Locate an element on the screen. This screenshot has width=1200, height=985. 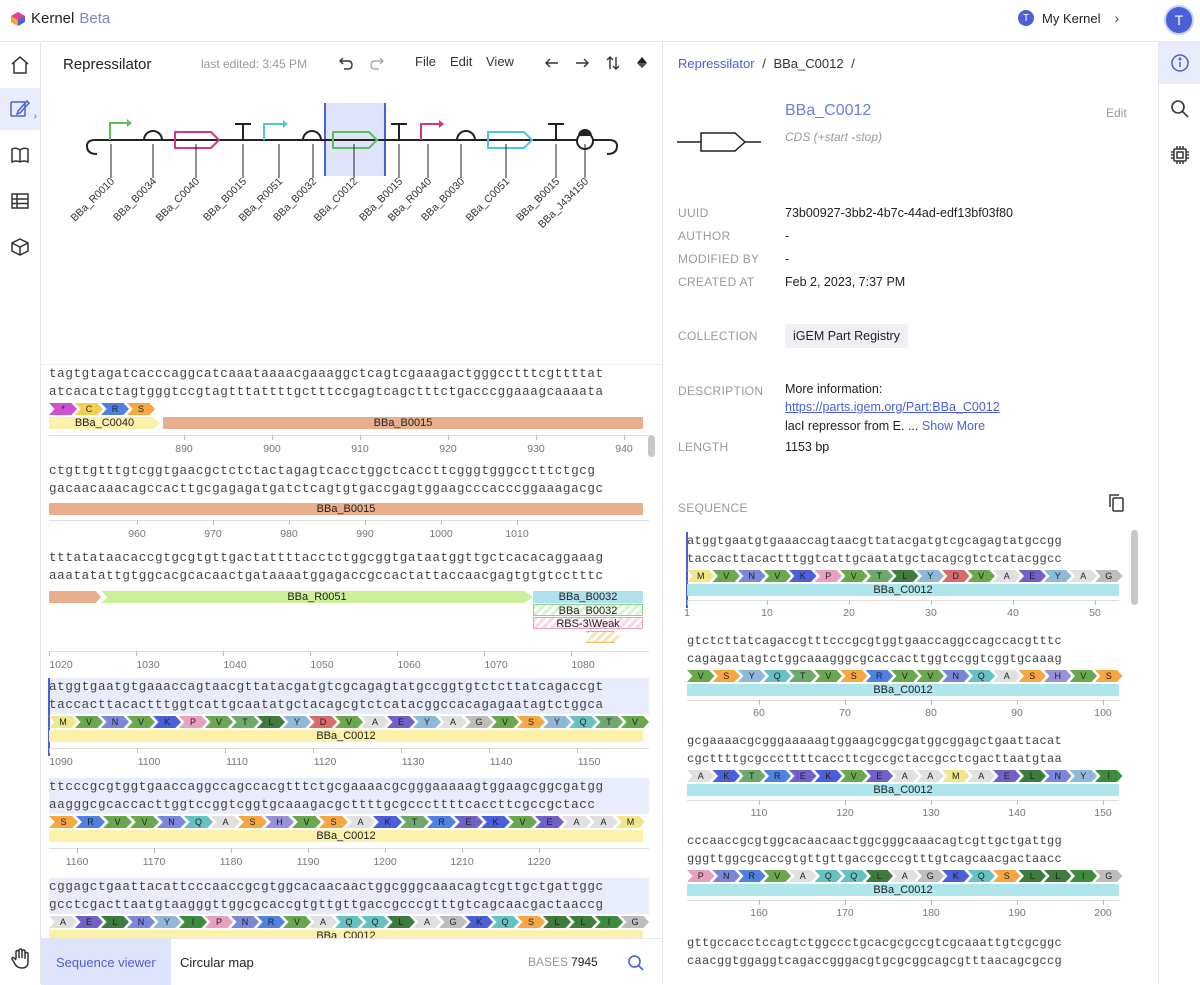
part-label-bba-c0012: BBa_C0012 is located at coordinates (336, 200).